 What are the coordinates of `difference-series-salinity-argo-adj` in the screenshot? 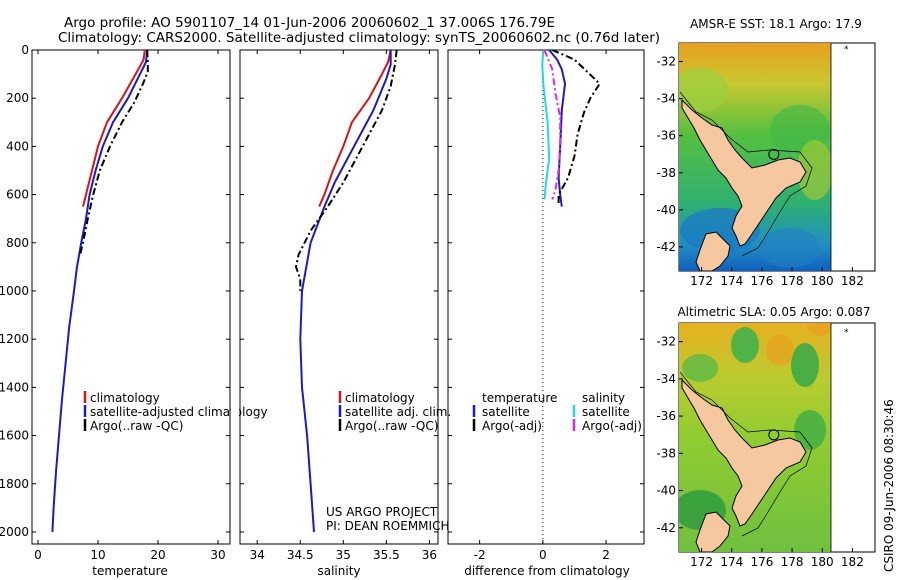 It's located at (552, 124).